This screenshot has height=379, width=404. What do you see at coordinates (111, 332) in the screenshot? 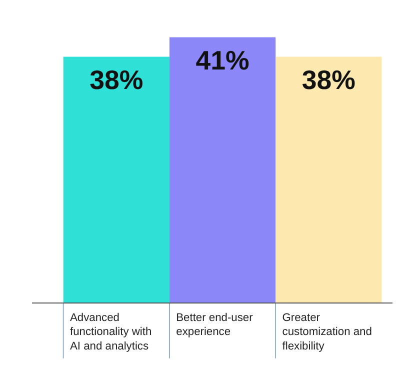
I see `x-tick-label: Advanced functionality with AI and analytics` at bounding box center [111, 332].